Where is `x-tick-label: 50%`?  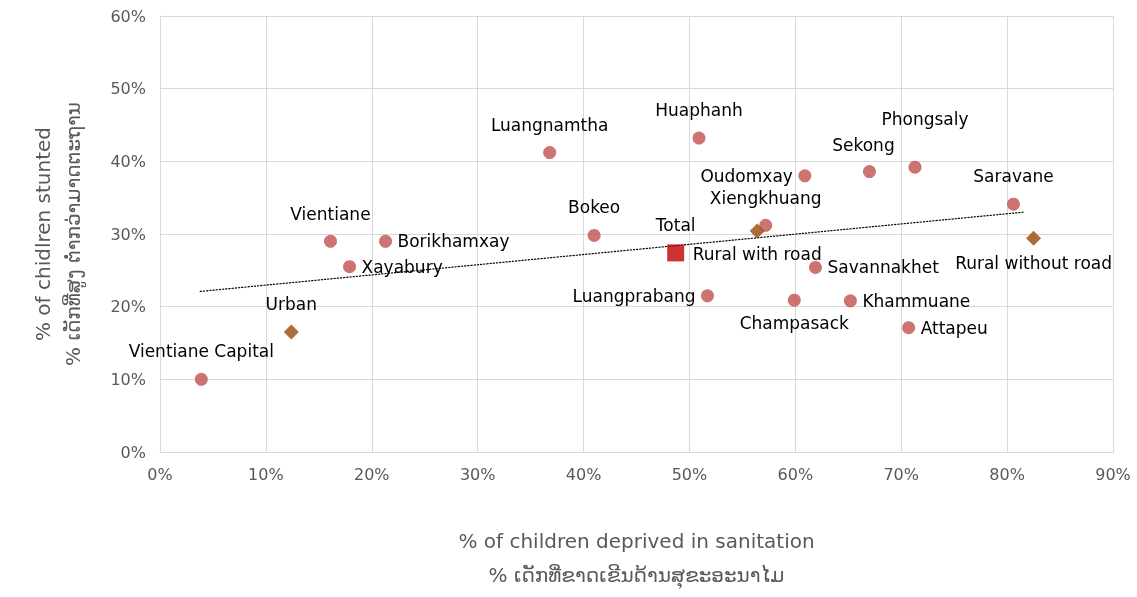
x-tick-label: 50% is located at coordinates (689, 474).